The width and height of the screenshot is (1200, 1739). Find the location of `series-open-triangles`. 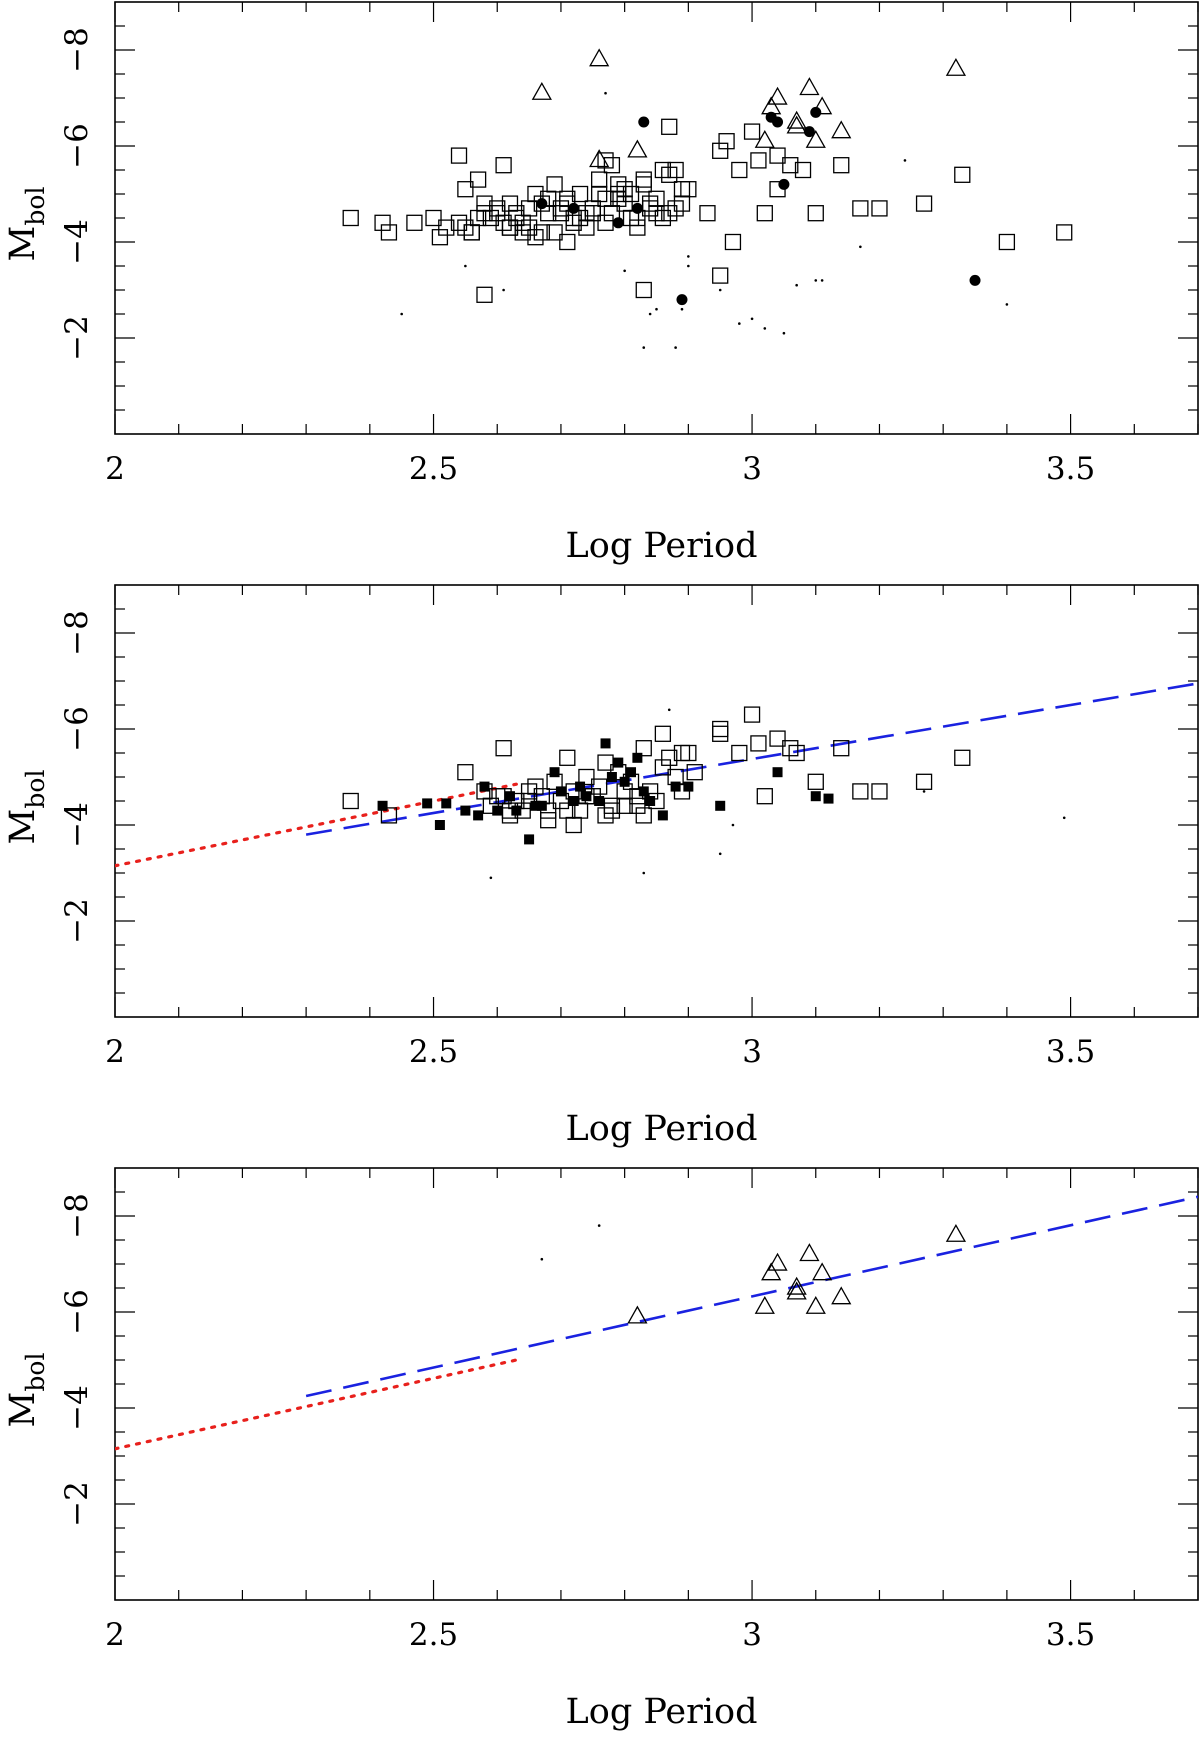

series-open-triangles is located at coordinates (749, 108).